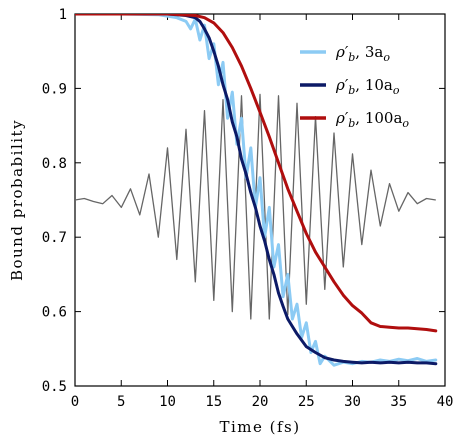 The width and height of the screenshot is (463, 447). I want to click on legend-label-3: ρ′b, 100ao, so click(372, 119).